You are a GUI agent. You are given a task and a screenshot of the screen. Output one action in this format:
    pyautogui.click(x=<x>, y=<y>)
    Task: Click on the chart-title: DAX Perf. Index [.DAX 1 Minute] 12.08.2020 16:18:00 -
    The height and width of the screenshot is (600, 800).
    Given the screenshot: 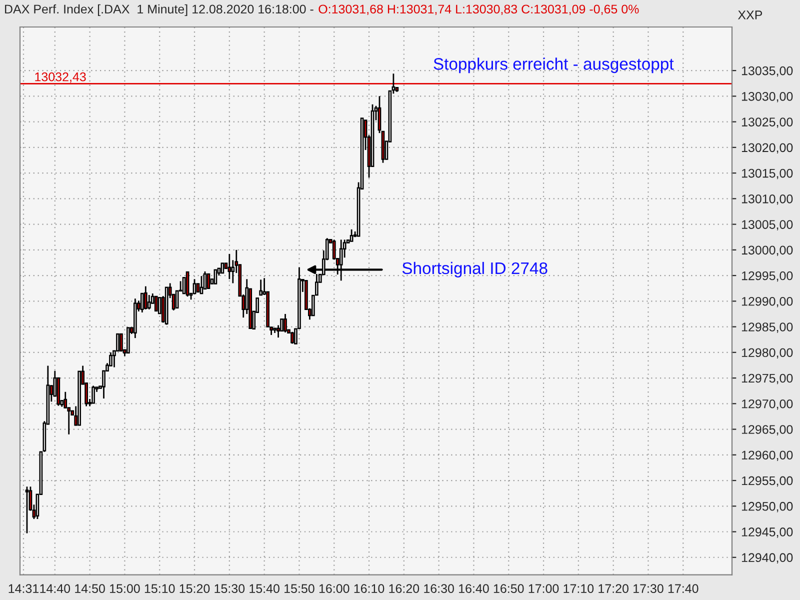 What is the action you would take?
    pyautogui.click(x=159, y=10)
    